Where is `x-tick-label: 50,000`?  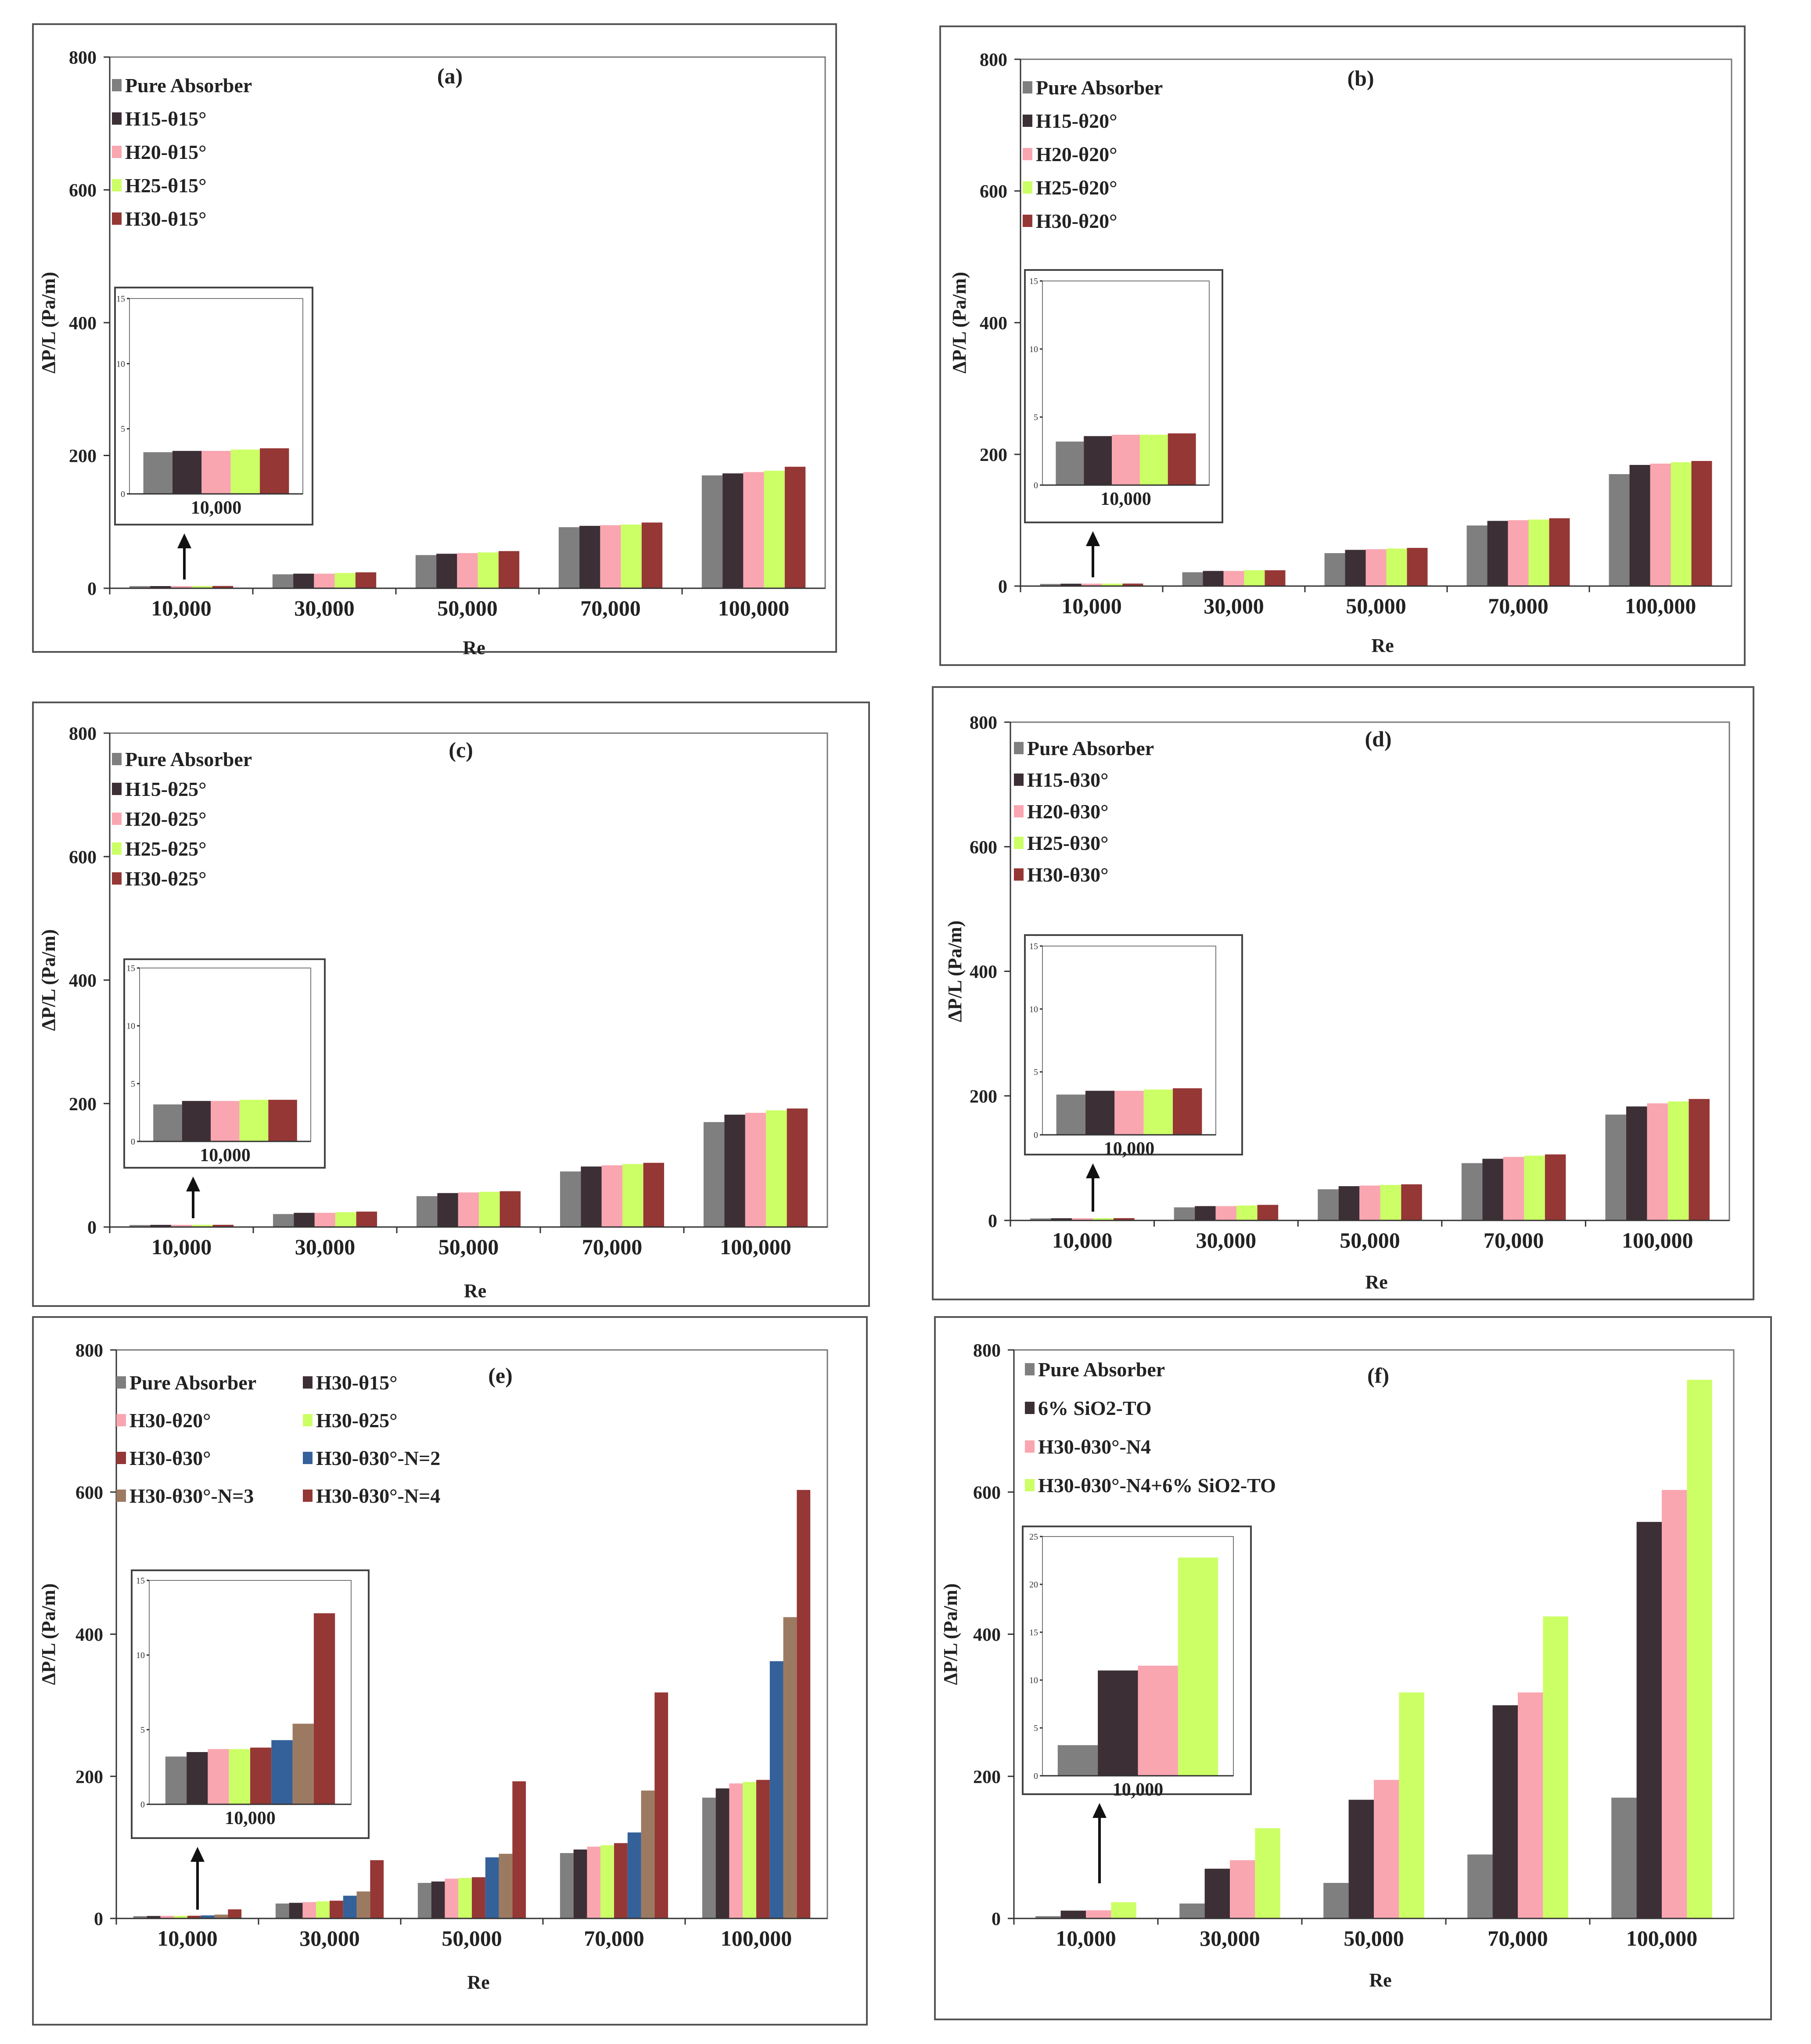
x-tick-label: 50,000 is located at coordinates (1370, 1240).